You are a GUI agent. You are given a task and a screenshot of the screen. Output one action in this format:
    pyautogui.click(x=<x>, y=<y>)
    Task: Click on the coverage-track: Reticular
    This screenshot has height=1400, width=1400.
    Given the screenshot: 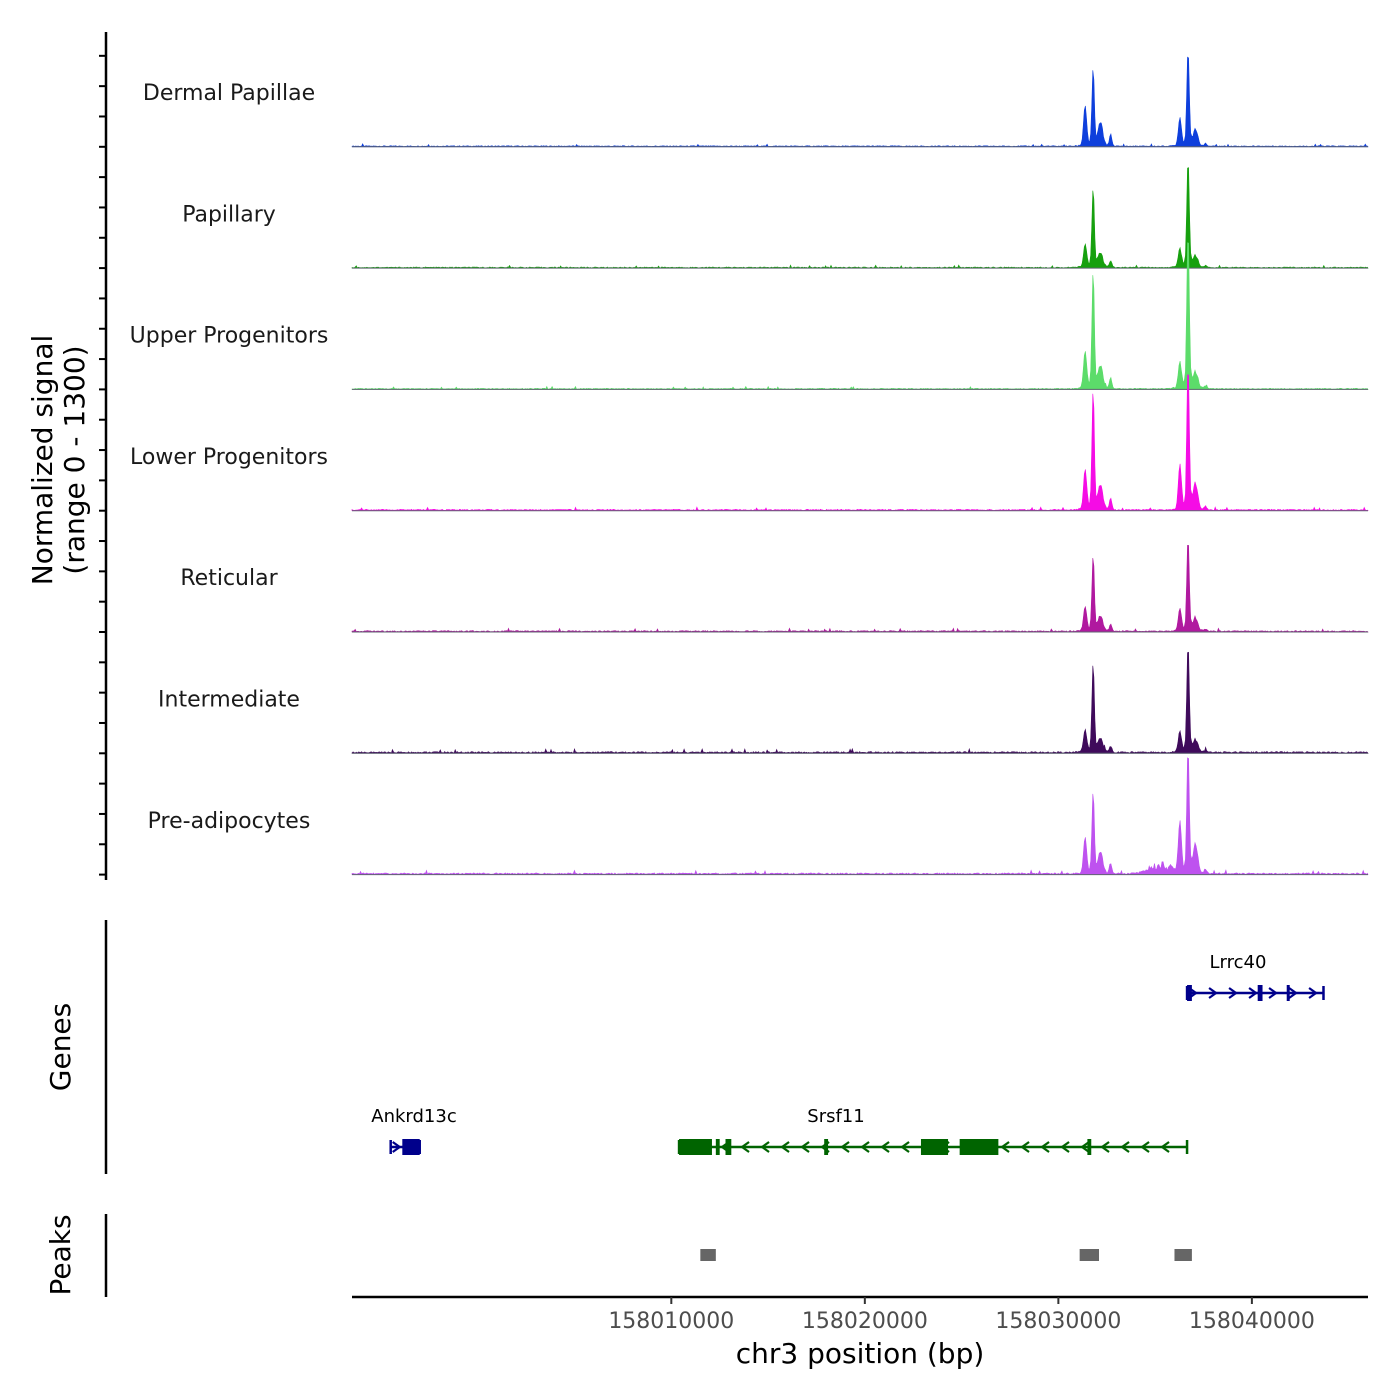 What is the action you would take?
    pyautogui.click(x=734, y=586)
    